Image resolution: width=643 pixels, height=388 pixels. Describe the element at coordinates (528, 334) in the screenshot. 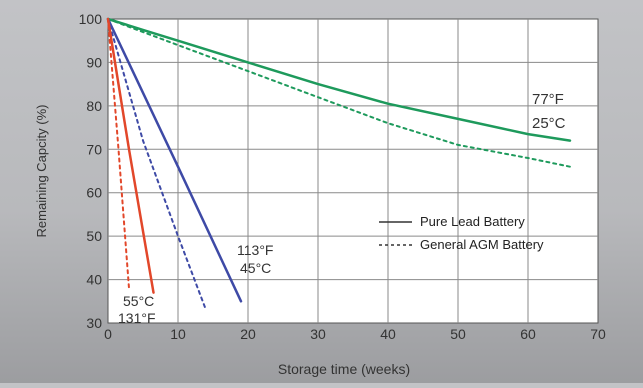

I see `x-tick-label: 60` at that location.